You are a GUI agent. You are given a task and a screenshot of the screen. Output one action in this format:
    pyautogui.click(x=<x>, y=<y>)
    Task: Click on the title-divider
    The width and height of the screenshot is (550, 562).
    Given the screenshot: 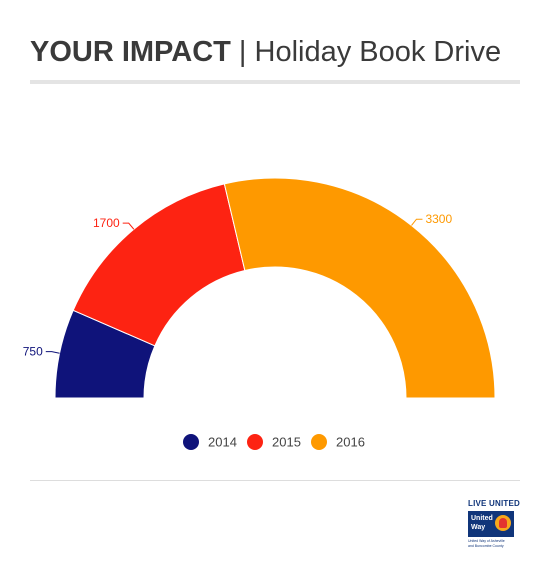 What is the action you would take?
    pyautogui.click(x=275, y=82)
    